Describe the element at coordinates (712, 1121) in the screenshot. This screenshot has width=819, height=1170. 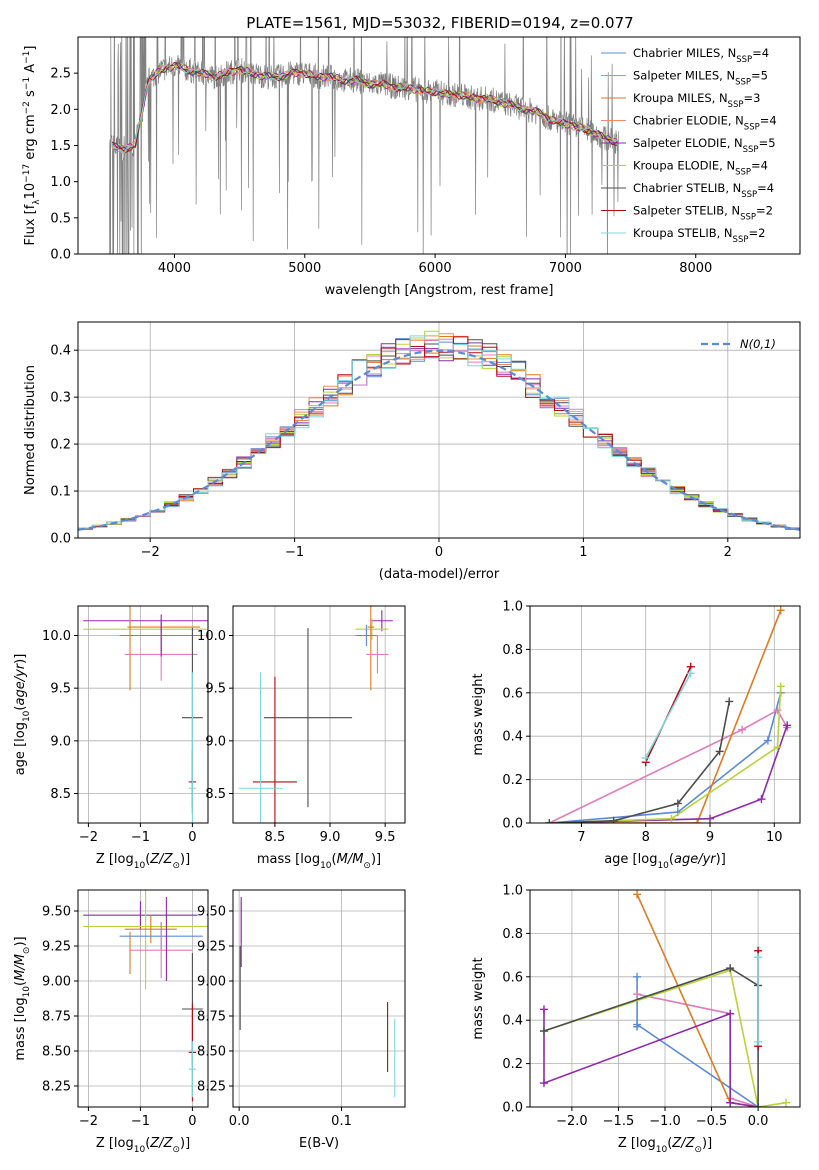
I see `x-tick-label: −0.5` at that location.